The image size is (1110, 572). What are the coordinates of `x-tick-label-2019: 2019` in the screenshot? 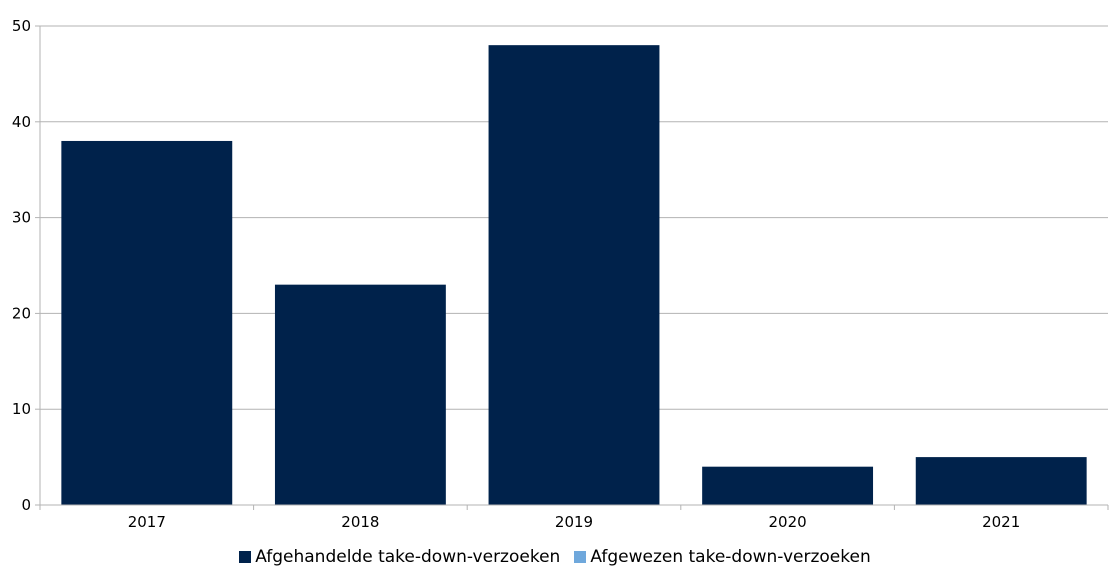 It's located at (574, 522).